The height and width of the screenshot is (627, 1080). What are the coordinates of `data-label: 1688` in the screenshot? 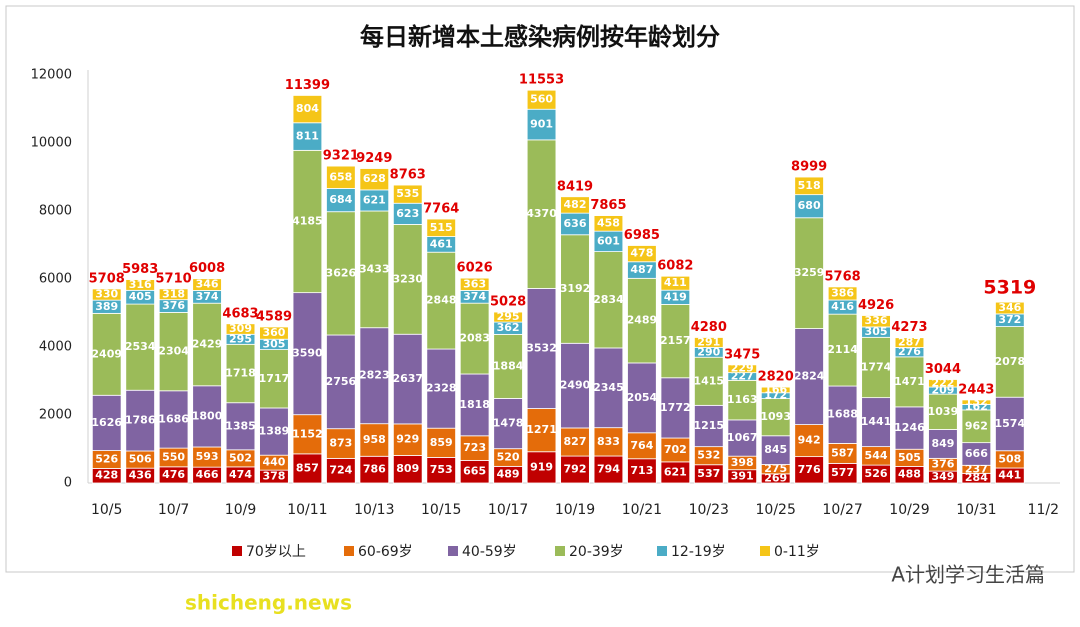 It's located at (842, 414).